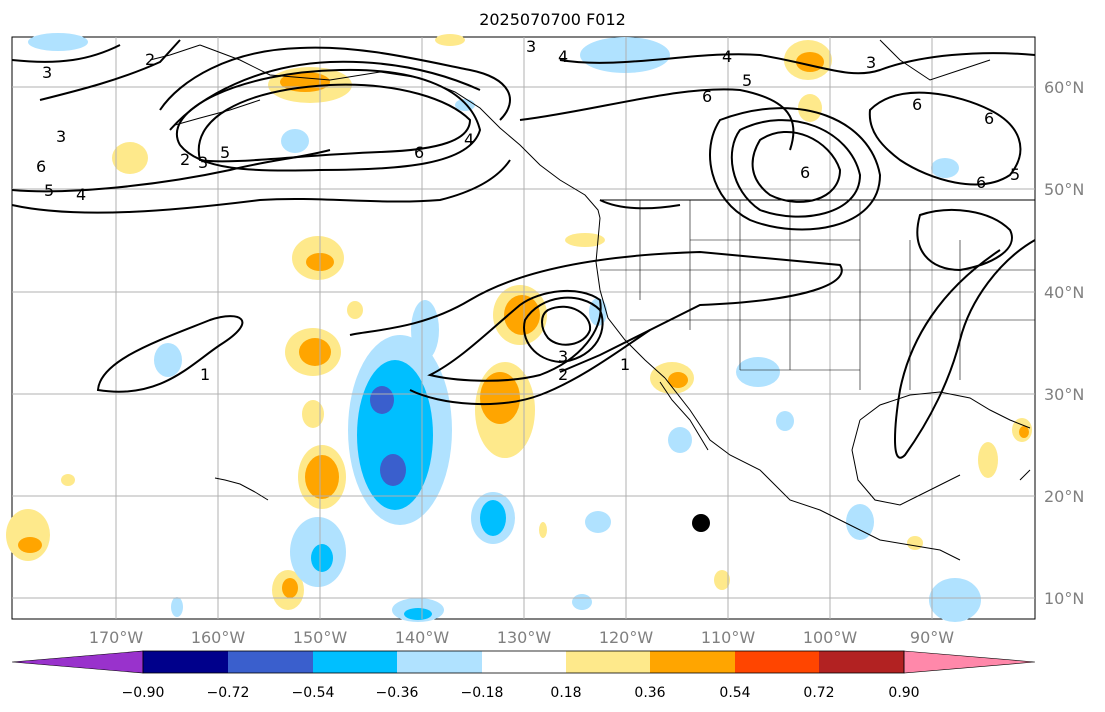  What do you see at coordinates (1064, 292) in the screenshot?
I see `lat-label: 40°N` at bounding box center [1064, 292].